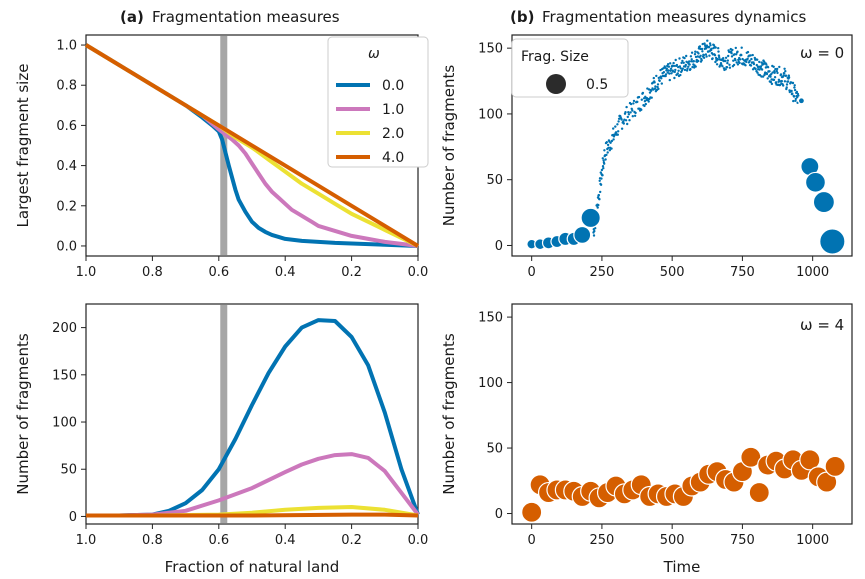 This screenshot has height=579, width=865. I want to click on y-tick-label: 0.8, so click(66, 86).